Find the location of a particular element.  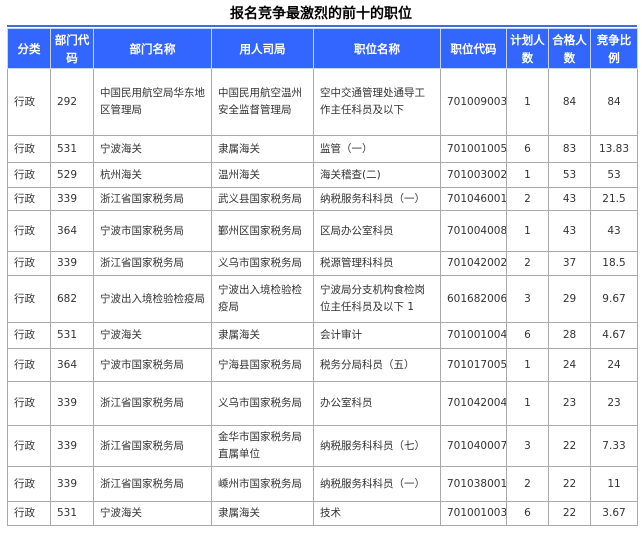

table-cell: 701003002 is located at coordinates (473, 175).